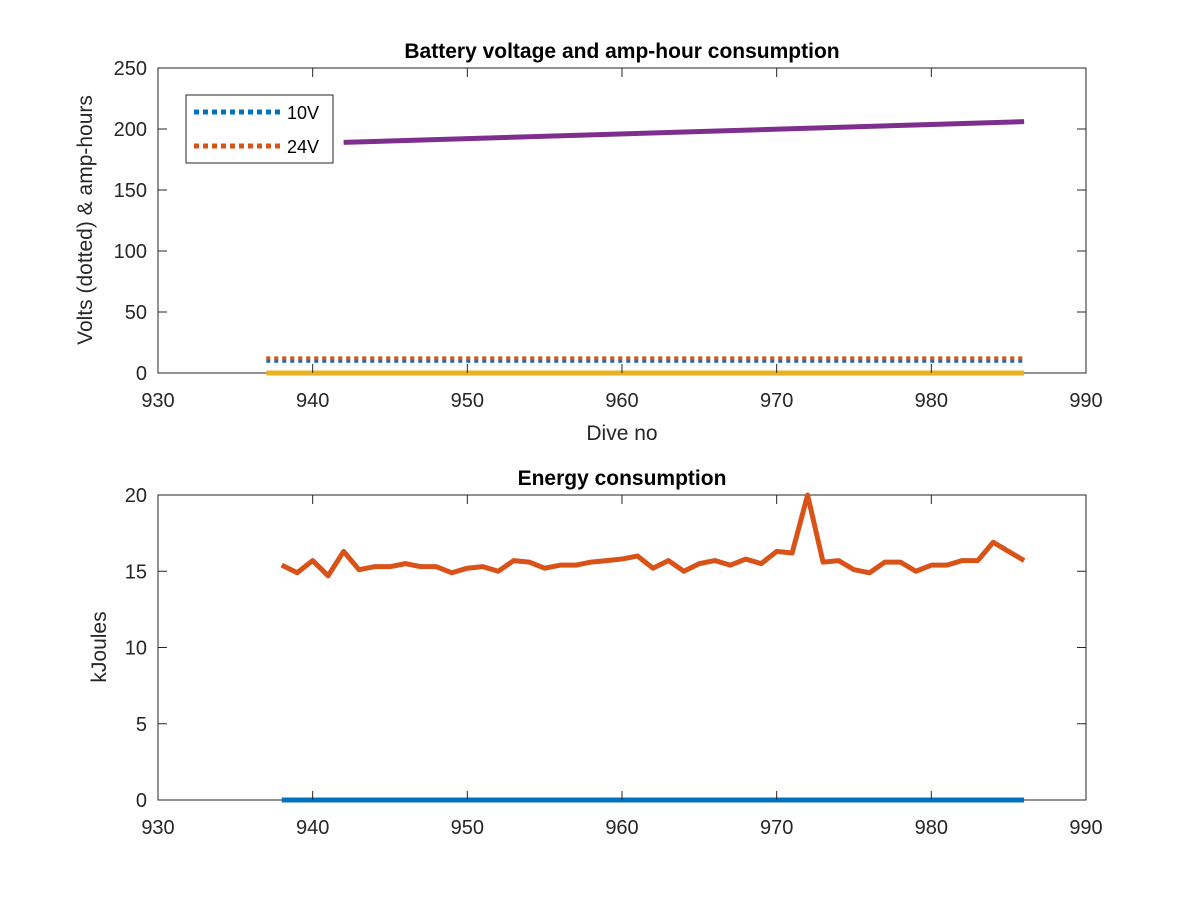  Describe the element at coordinates (157, 401) in the screenshot. I see `voltage-x-tick-label: 930` at that location.